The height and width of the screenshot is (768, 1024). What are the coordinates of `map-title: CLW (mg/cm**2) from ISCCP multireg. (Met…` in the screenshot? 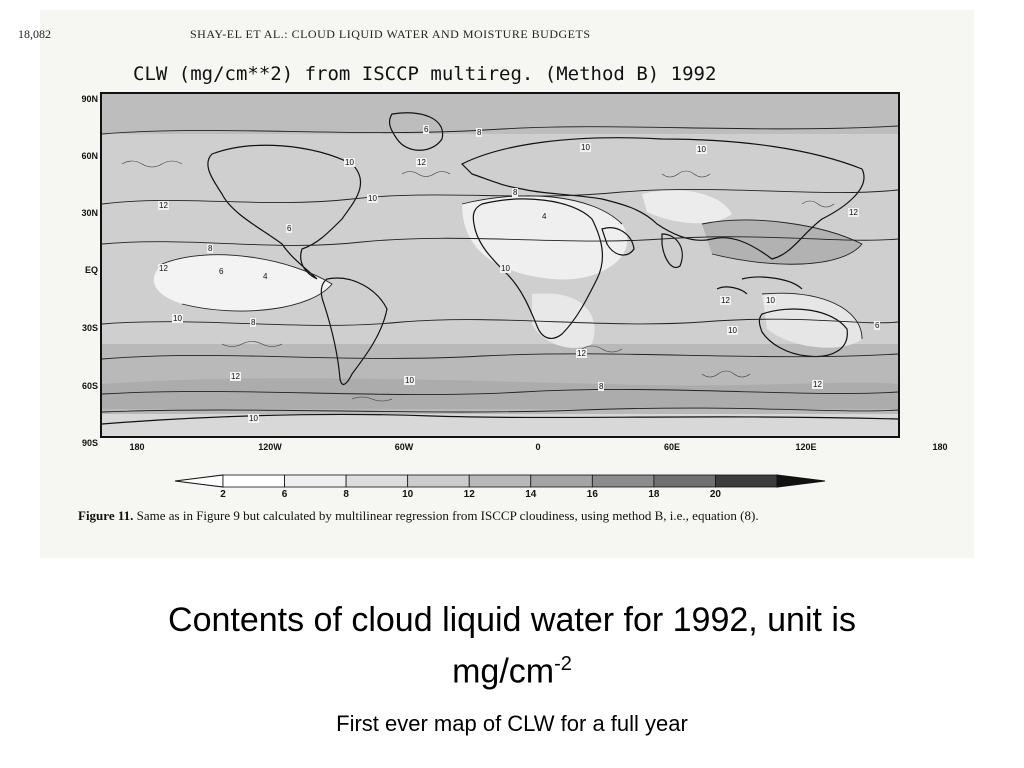 It's located at (425, 74).